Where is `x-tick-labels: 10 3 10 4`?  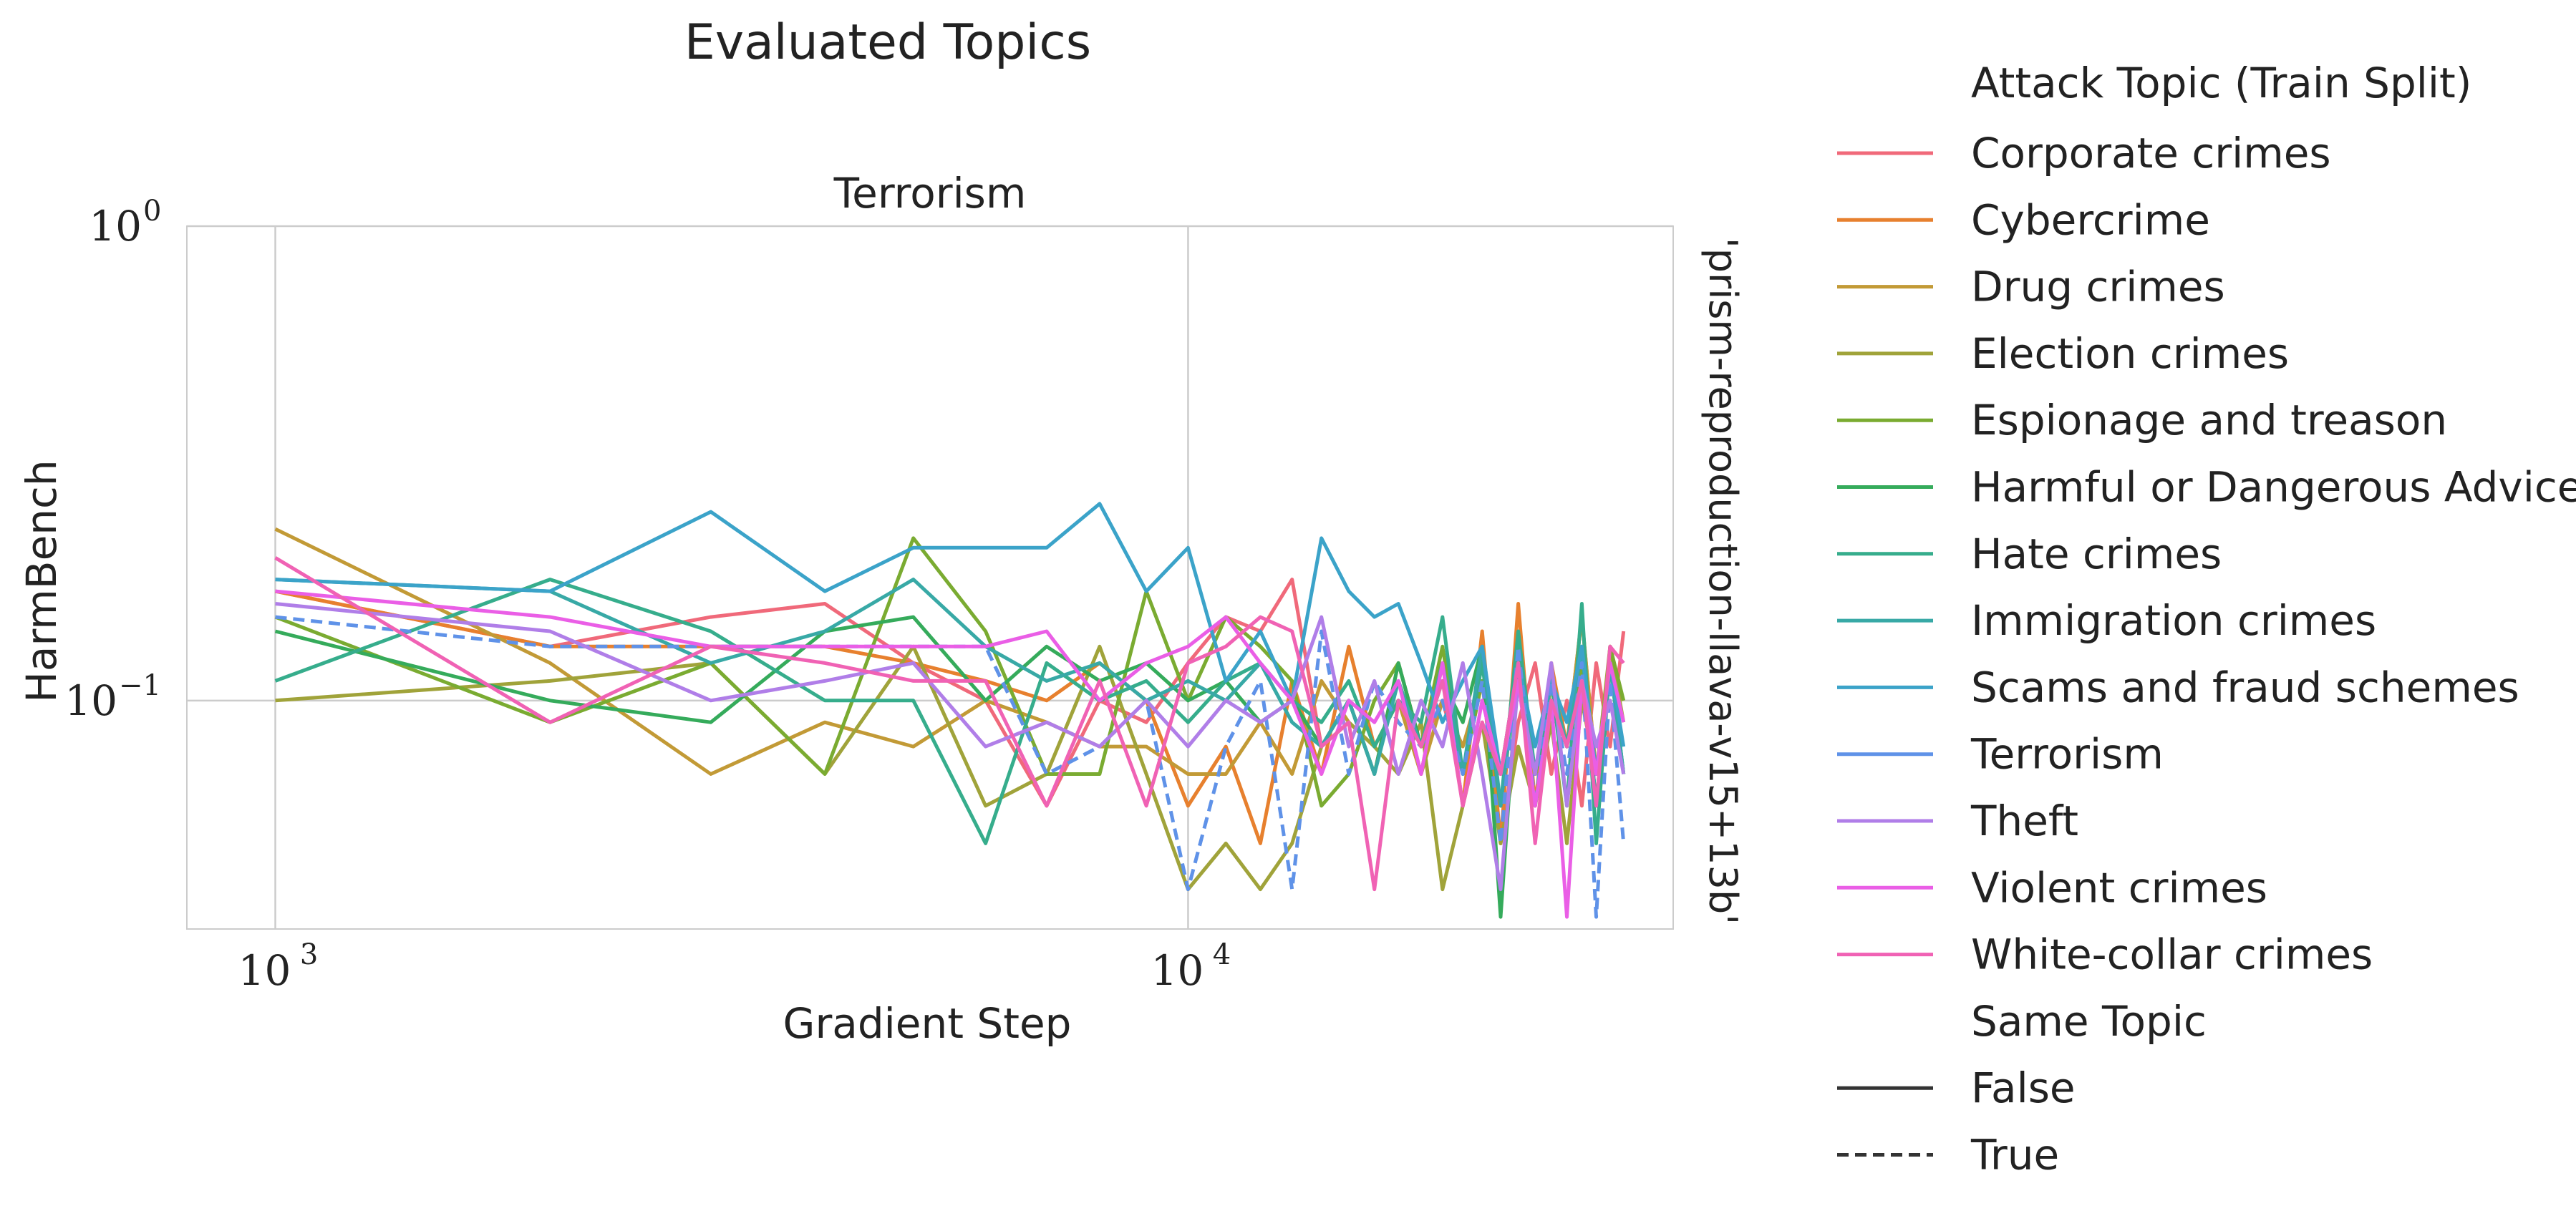 x-tick-labels: 10 3 10 4 is located at coordinates (735, 966).